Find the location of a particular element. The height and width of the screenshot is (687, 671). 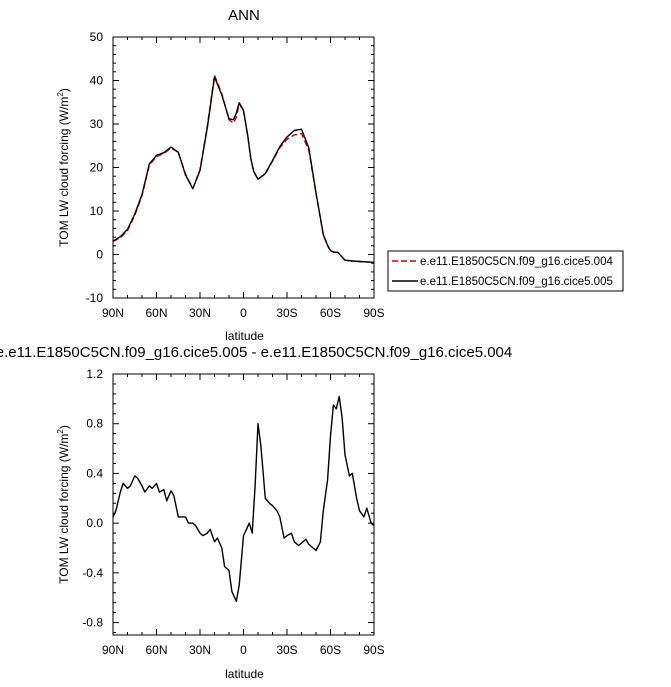

chart1-y-axis-label: TOM LW cloud forcing (W/m2) is located at coordinates (63, 167).